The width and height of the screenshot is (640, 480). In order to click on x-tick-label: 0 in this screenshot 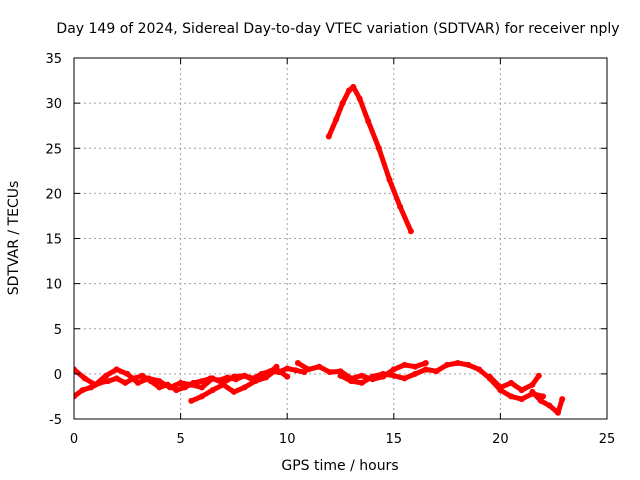, I will do `click(74, 439)`.